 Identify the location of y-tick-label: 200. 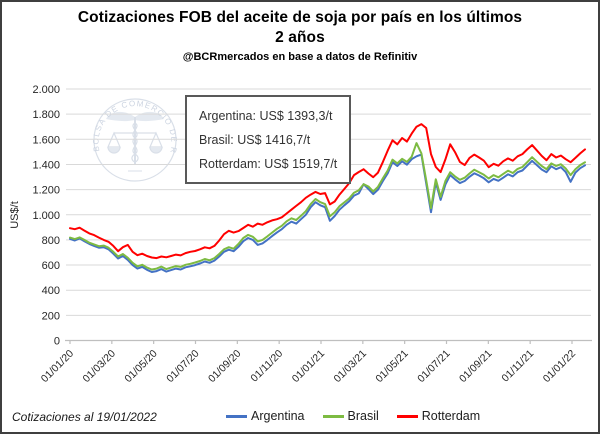
(51, 316).